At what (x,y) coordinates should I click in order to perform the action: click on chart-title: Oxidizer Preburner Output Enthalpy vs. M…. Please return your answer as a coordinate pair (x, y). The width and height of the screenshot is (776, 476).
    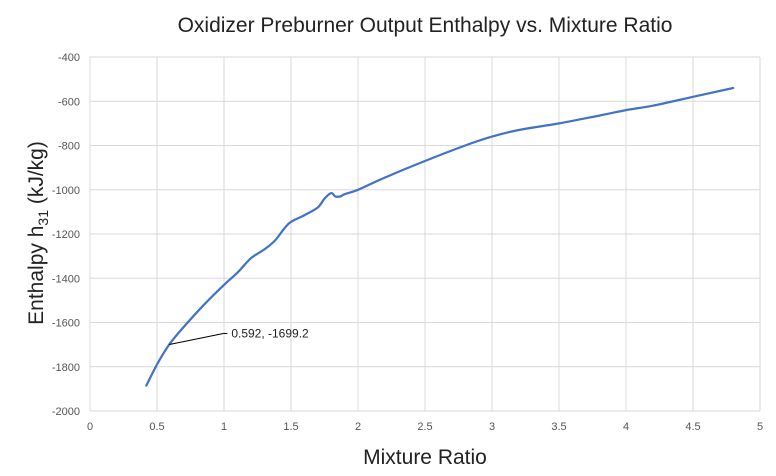
    Looking at the image, I should click on (425, 25).